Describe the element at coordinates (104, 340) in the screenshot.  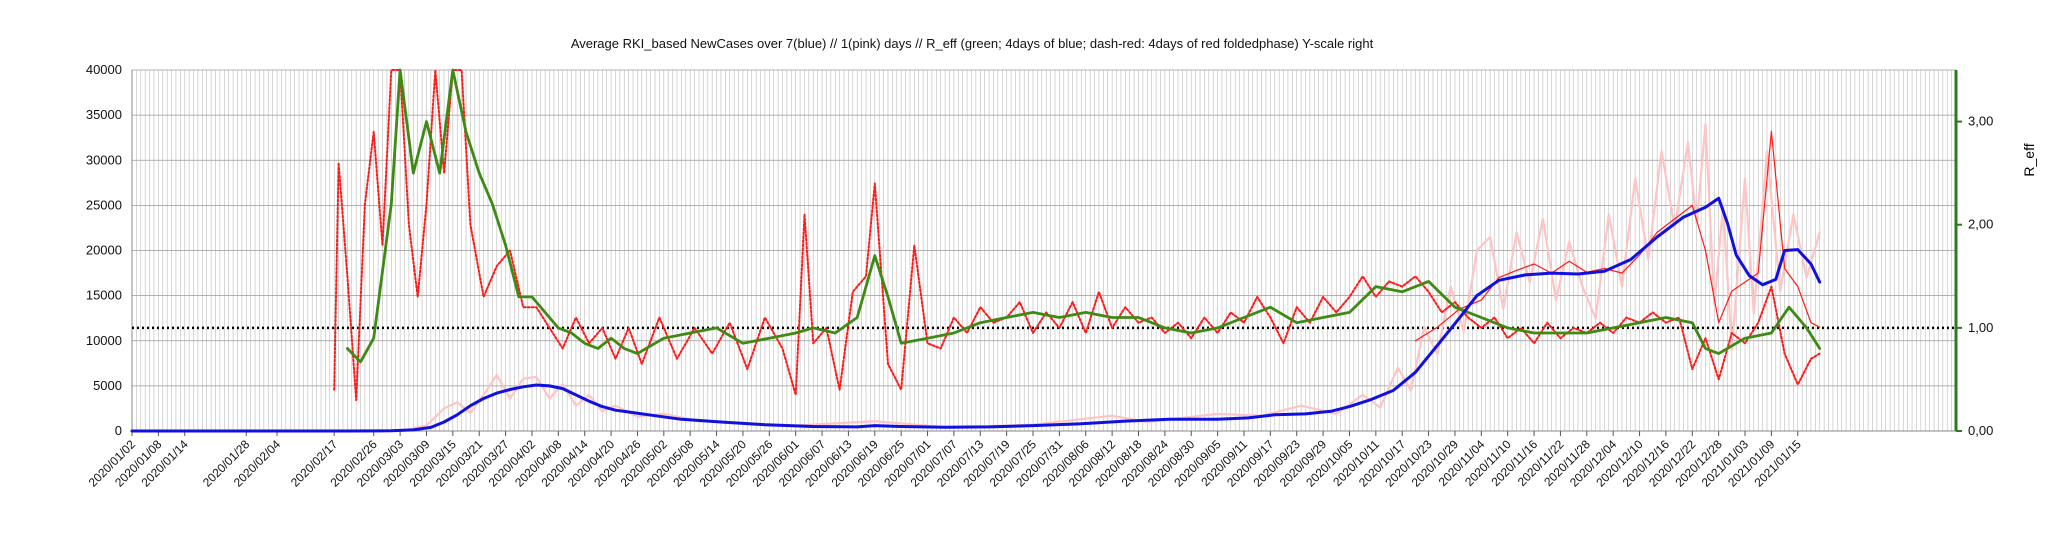
I see `y-left-tick-label: 10000` at that location.